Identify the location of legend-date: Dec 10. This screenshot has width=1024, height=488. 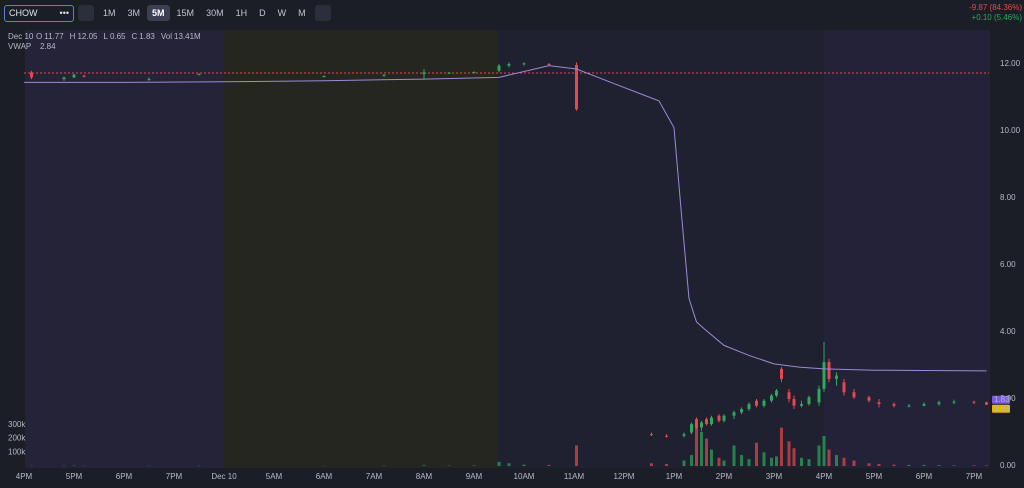
(21, 36).